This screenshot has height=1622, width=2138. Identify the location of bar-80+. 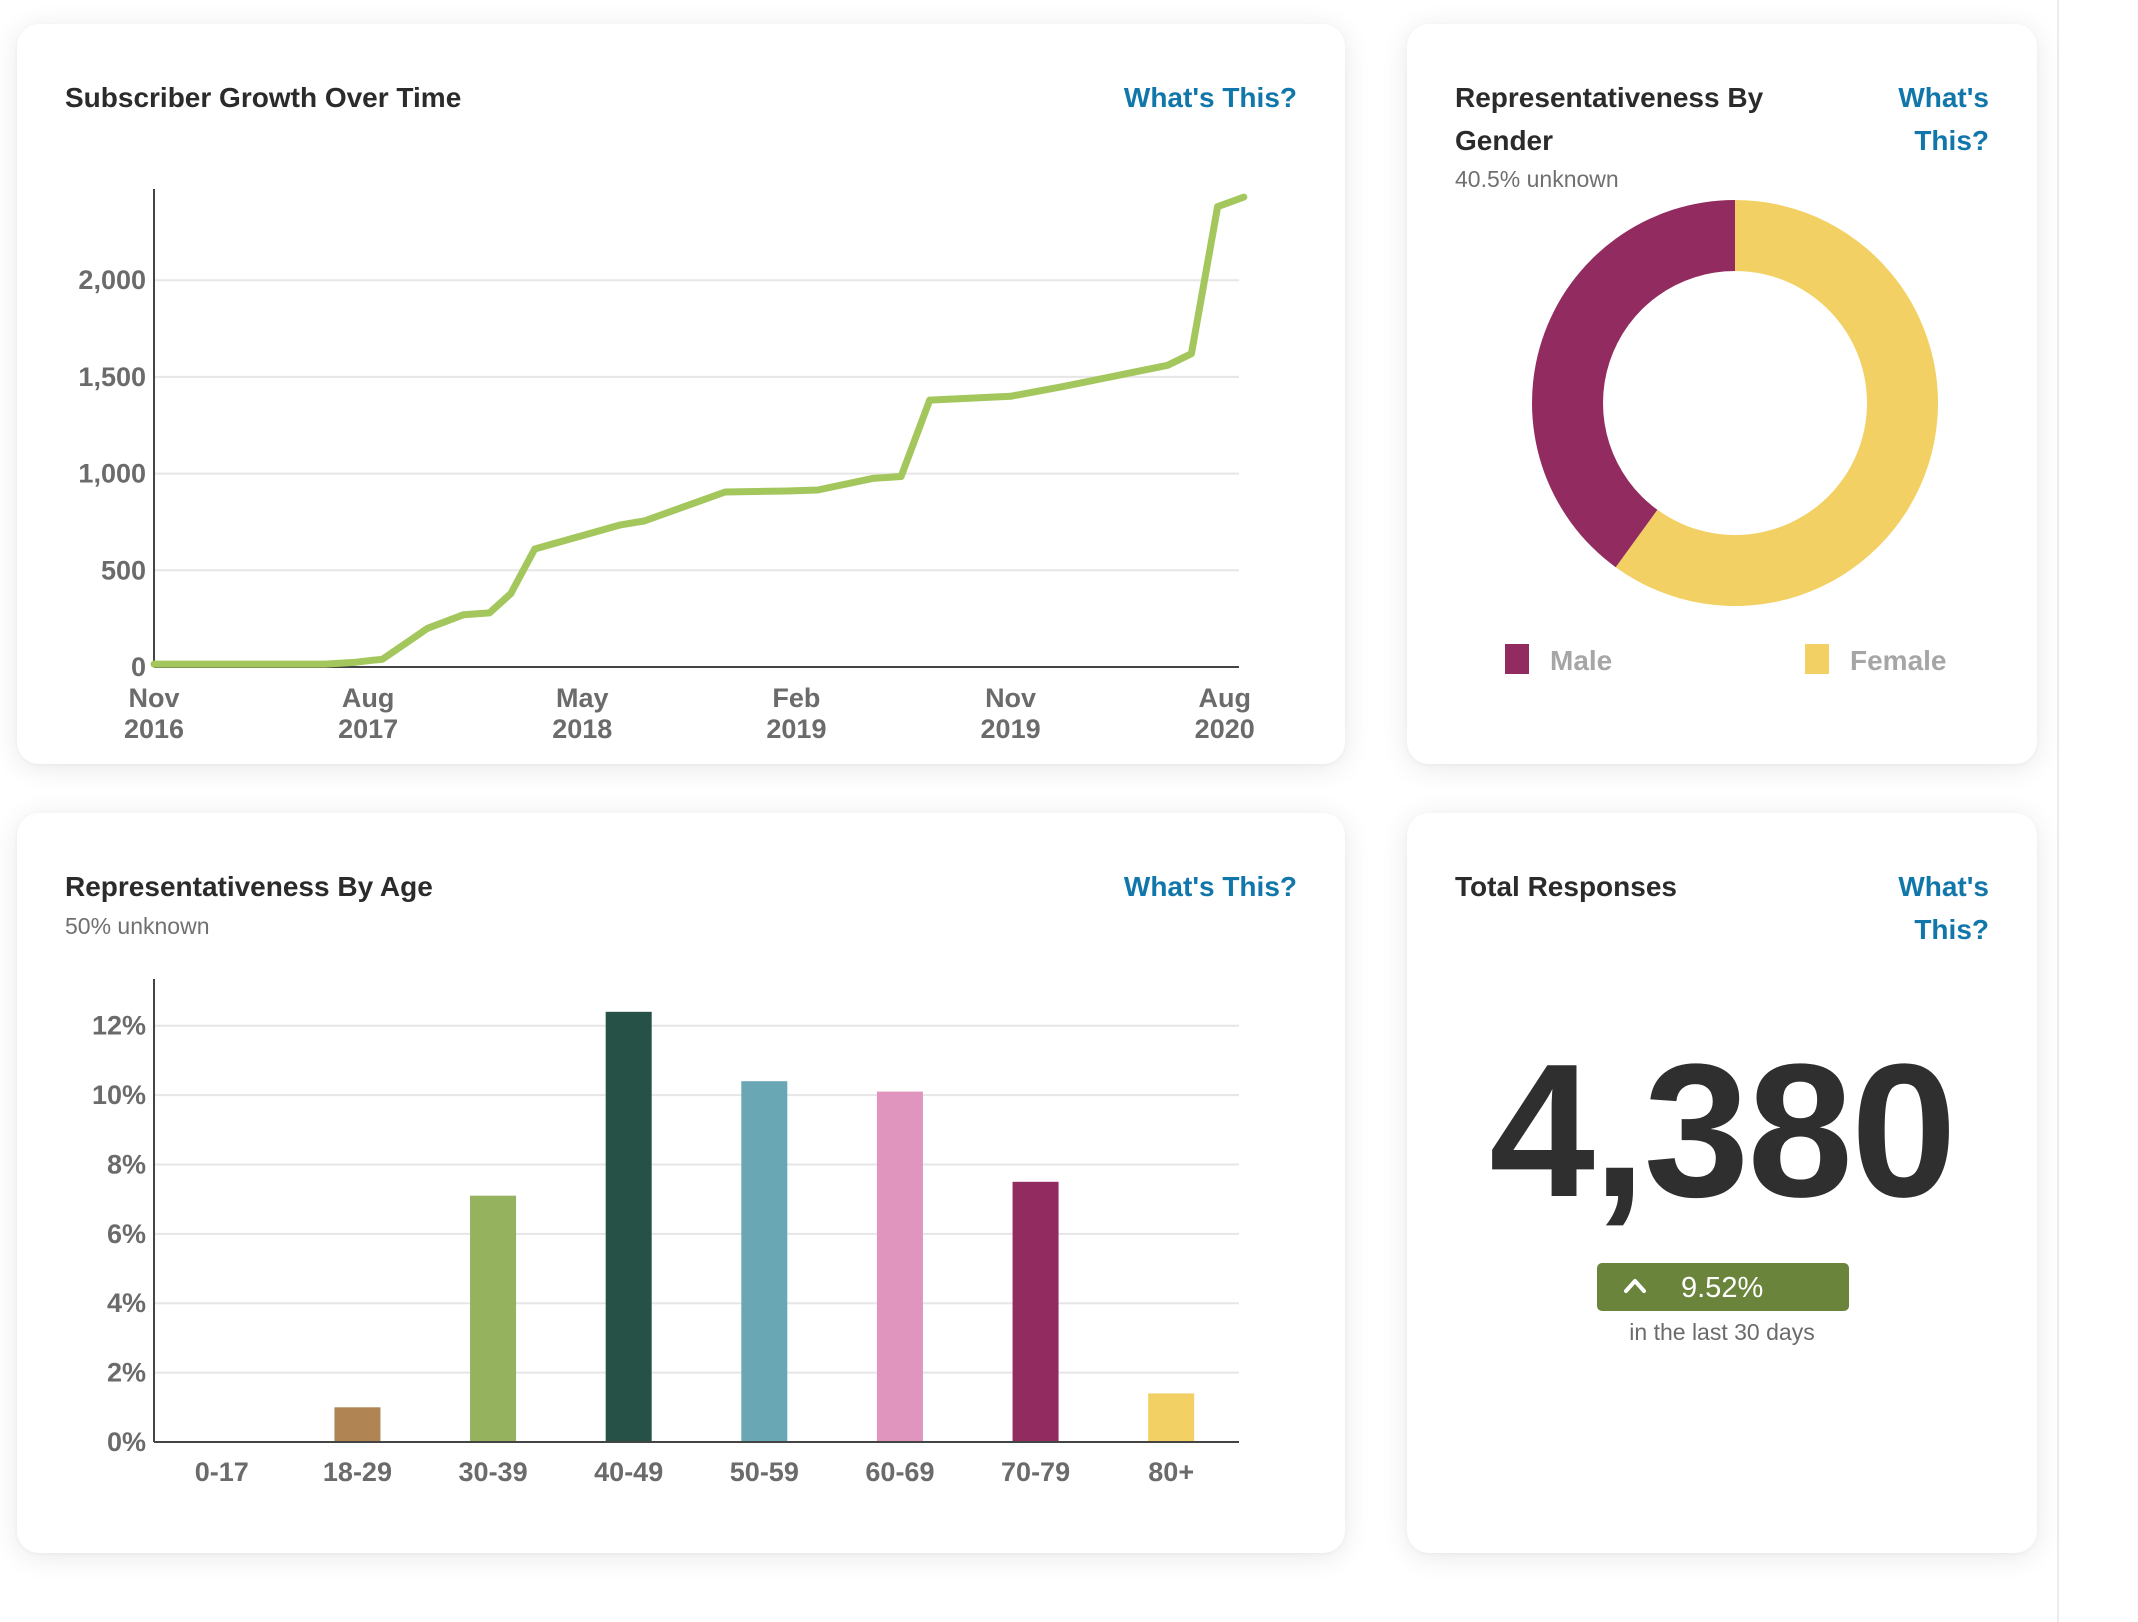
(1171, 1417).